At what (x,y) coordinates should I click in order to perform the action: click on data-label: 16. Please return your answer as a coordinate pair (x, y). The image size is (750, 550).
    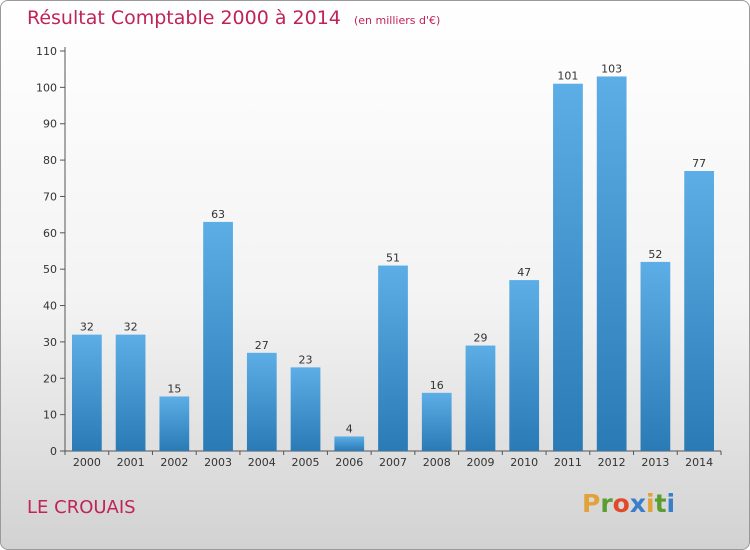
    Looking at the image, I should click on (437, 385).